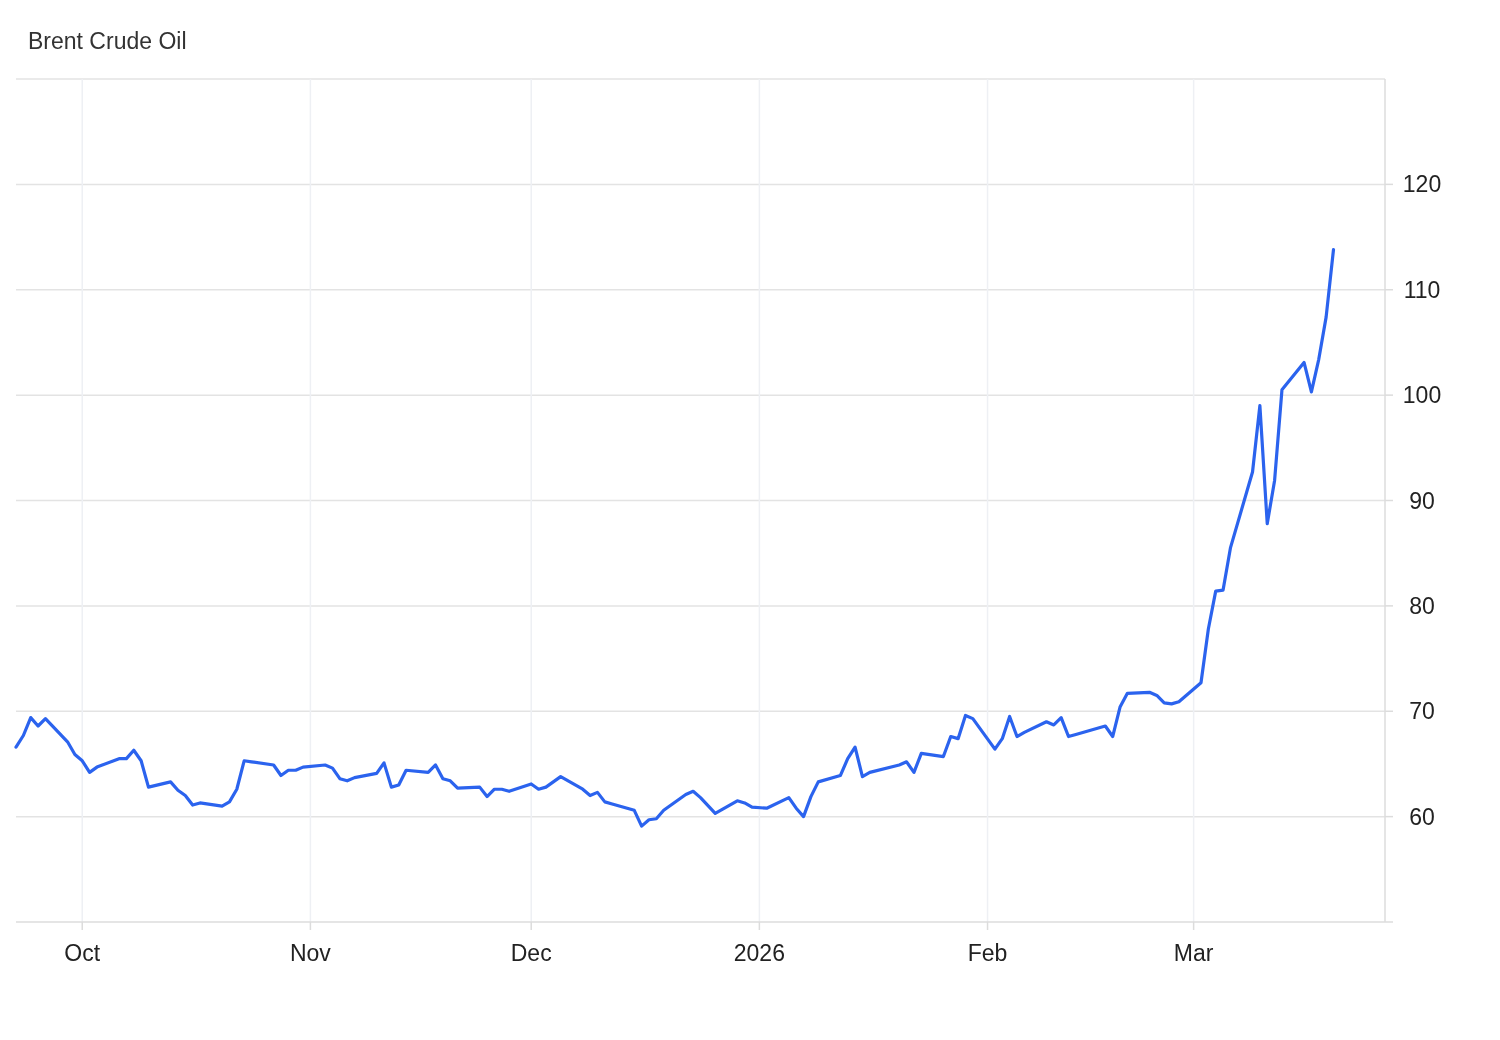  I want to click on y-tick-label: 100, so click(1422, 395).